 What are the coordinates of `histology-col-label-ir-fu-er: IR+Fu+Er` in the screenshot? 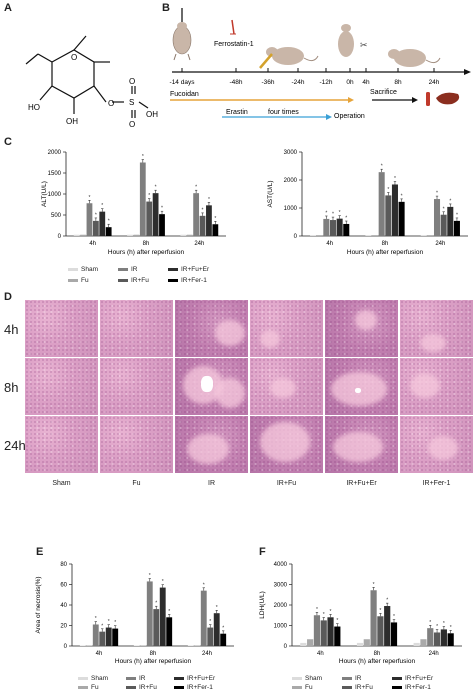 It's located at (361, 483).